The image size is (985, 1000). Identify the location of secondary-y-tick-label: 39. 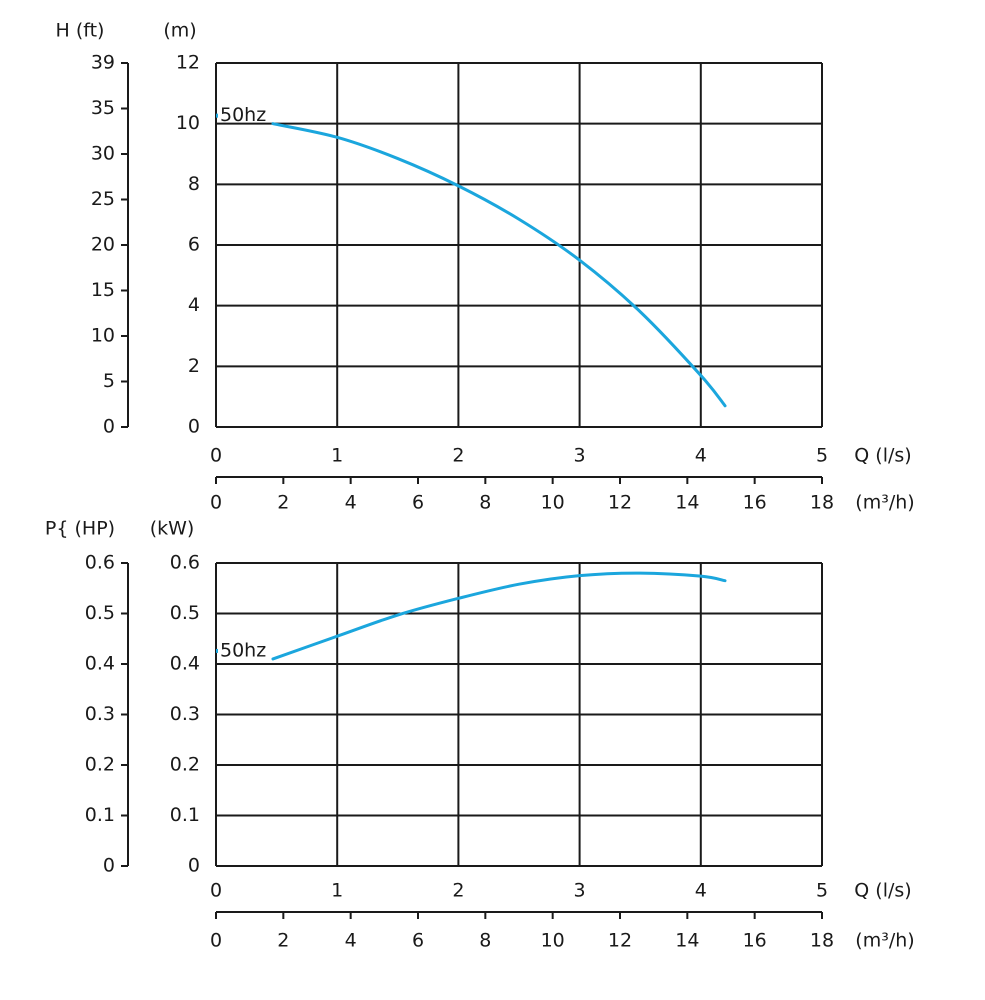
(103, 63).